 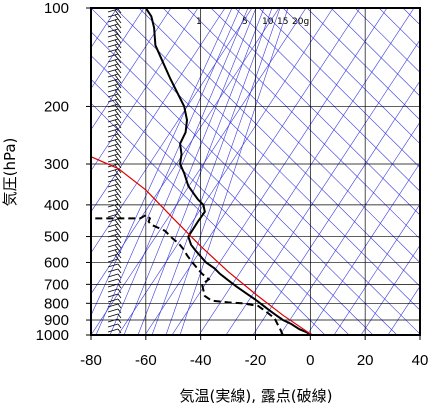 I want to click on mixing-ratio-label: 1, so click(x=199, y=22).